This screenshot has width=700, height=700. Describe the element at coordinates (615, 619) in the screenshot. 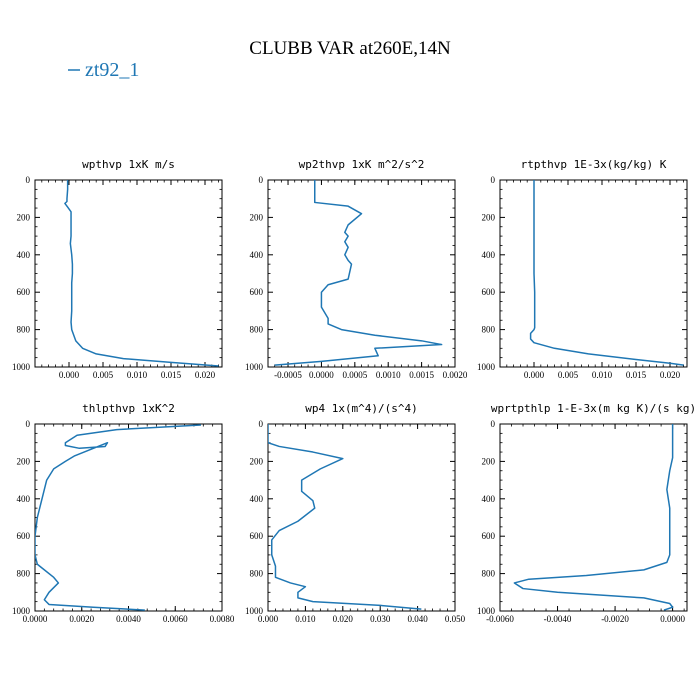

I see `x-tick-label: -0.0020` at that location.